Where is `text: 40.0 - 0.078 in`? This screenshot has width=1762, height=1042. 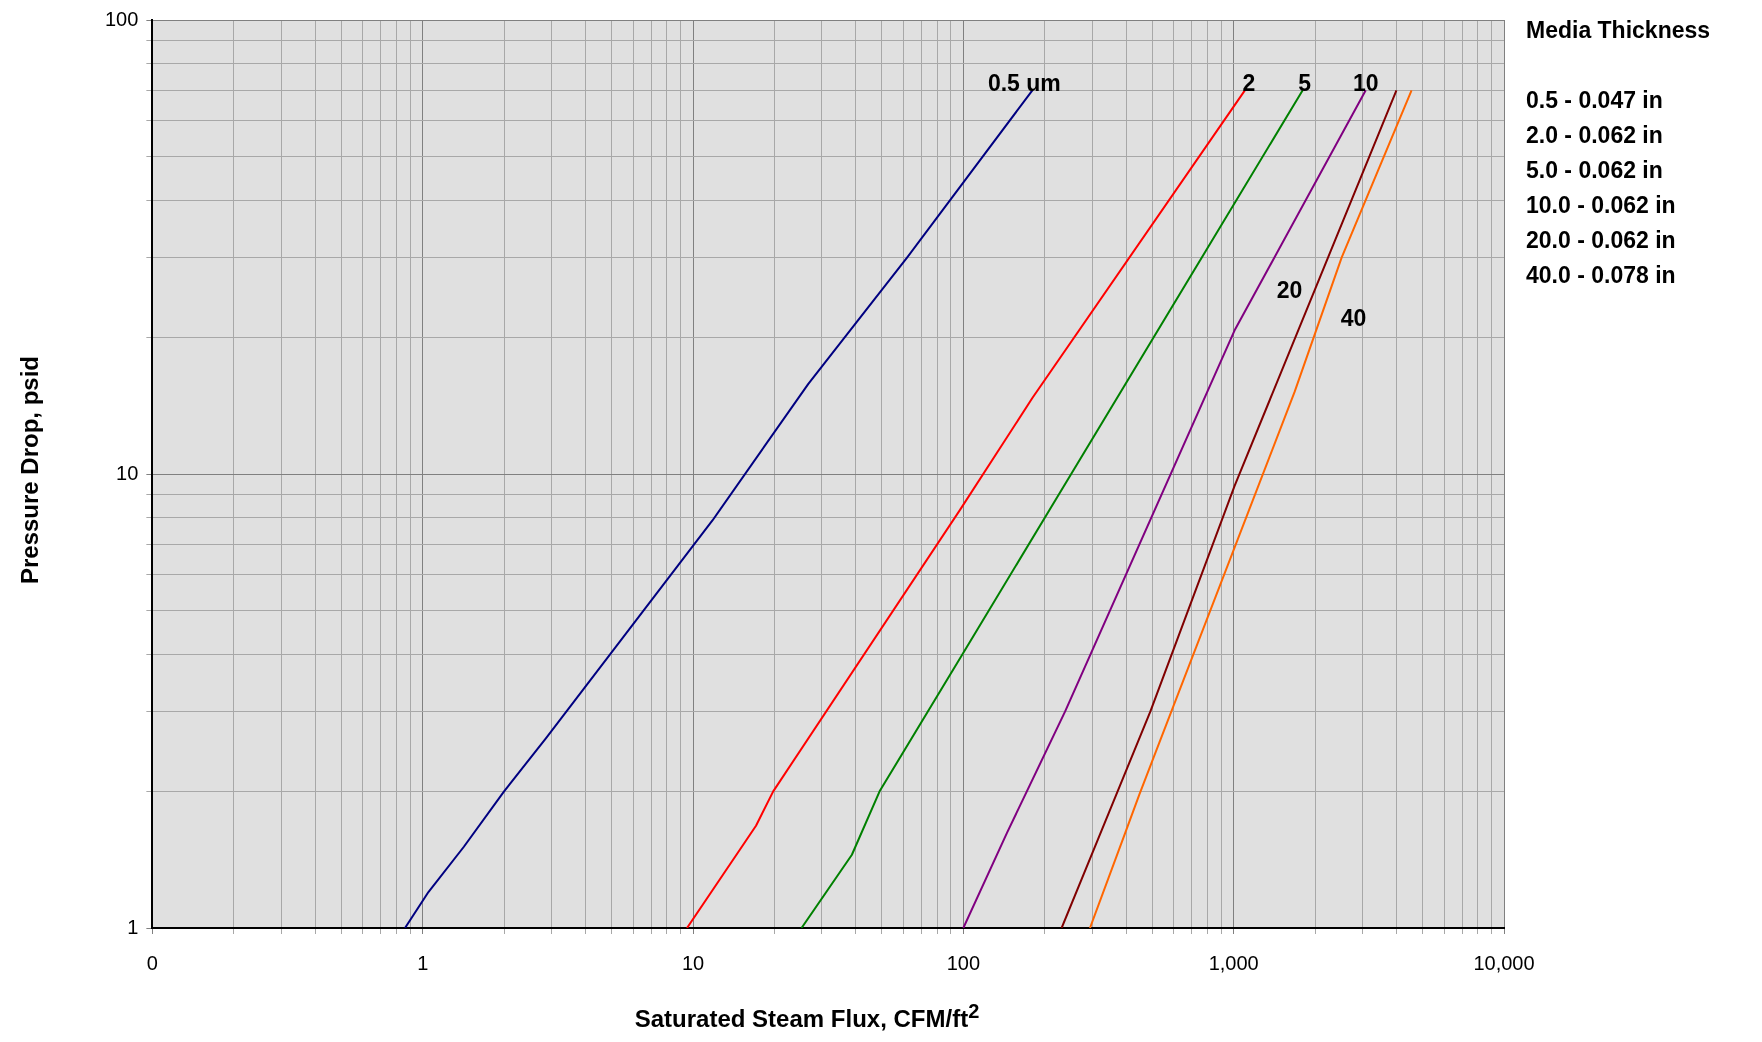 text: 40.0 - 0.078 in is located at coordinates (1601, 274).